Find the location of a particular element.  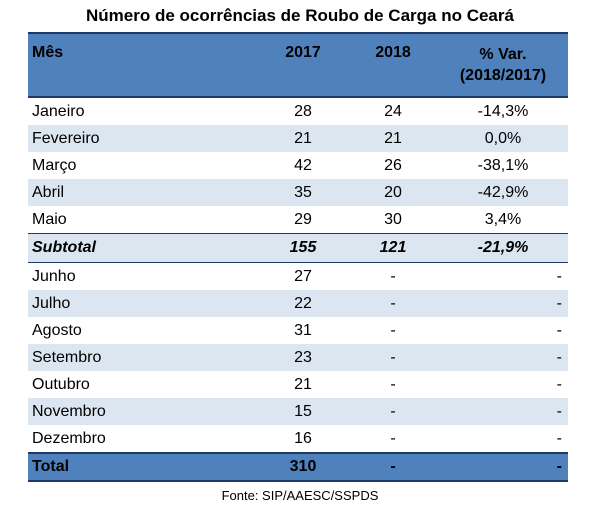

table-row: Novembro 15 - - is located at coordinates (298, 411).